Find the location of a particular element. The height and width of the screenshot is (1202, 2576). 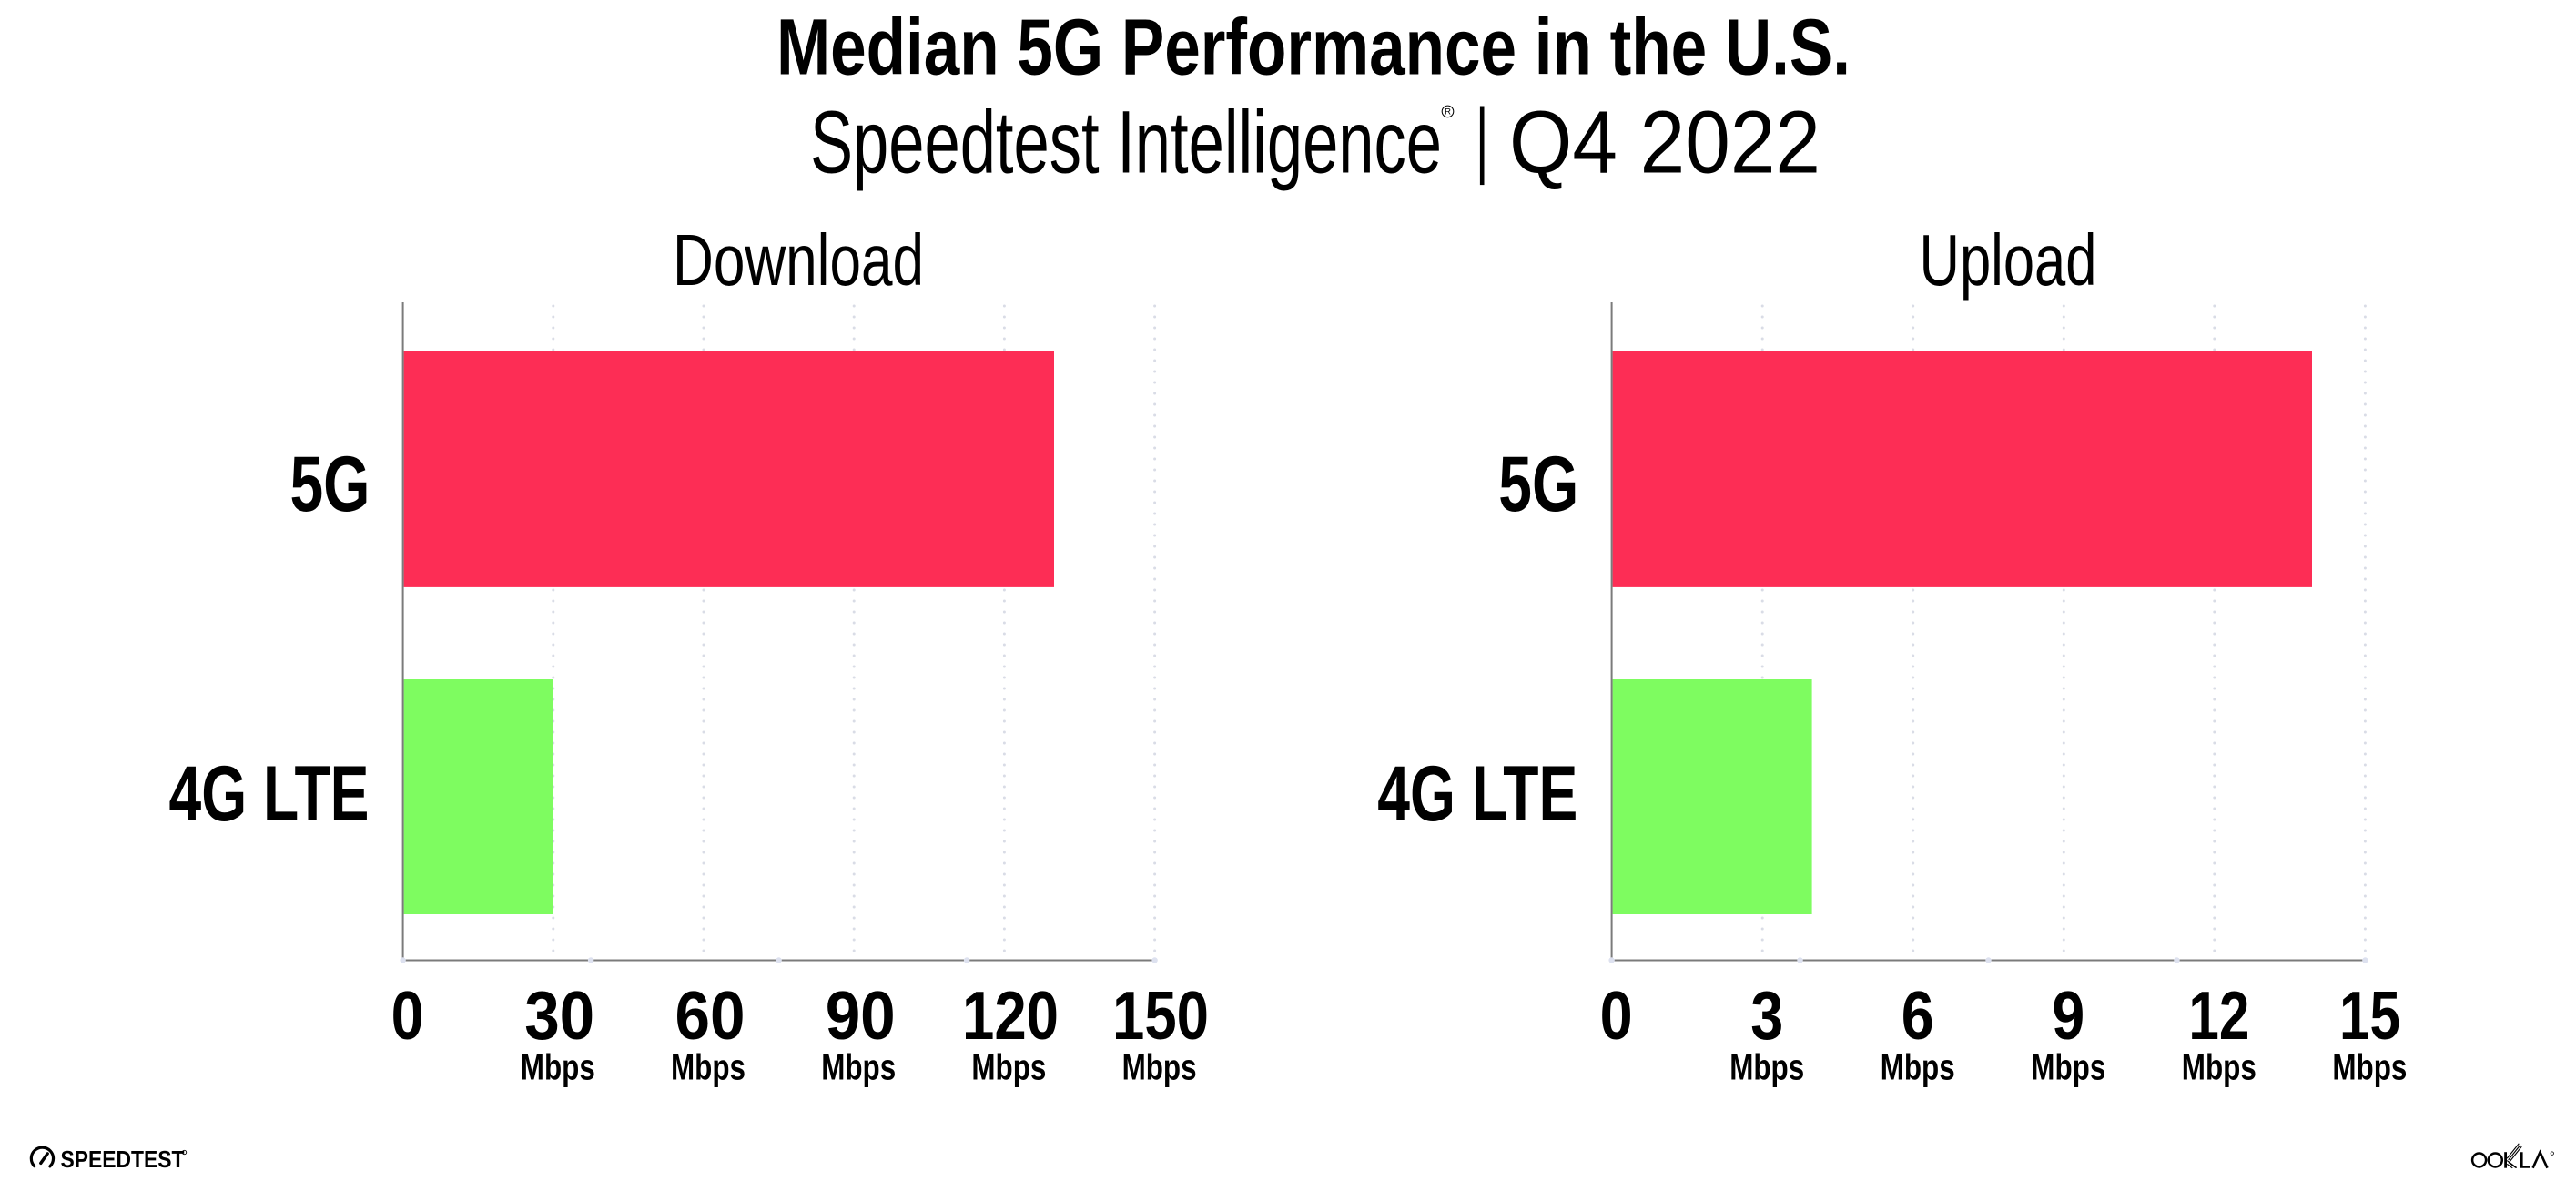

svg-text:Median 5G Performance in the U: Median 5G Performance in the U.S. is located at coordinates (1313, 48).